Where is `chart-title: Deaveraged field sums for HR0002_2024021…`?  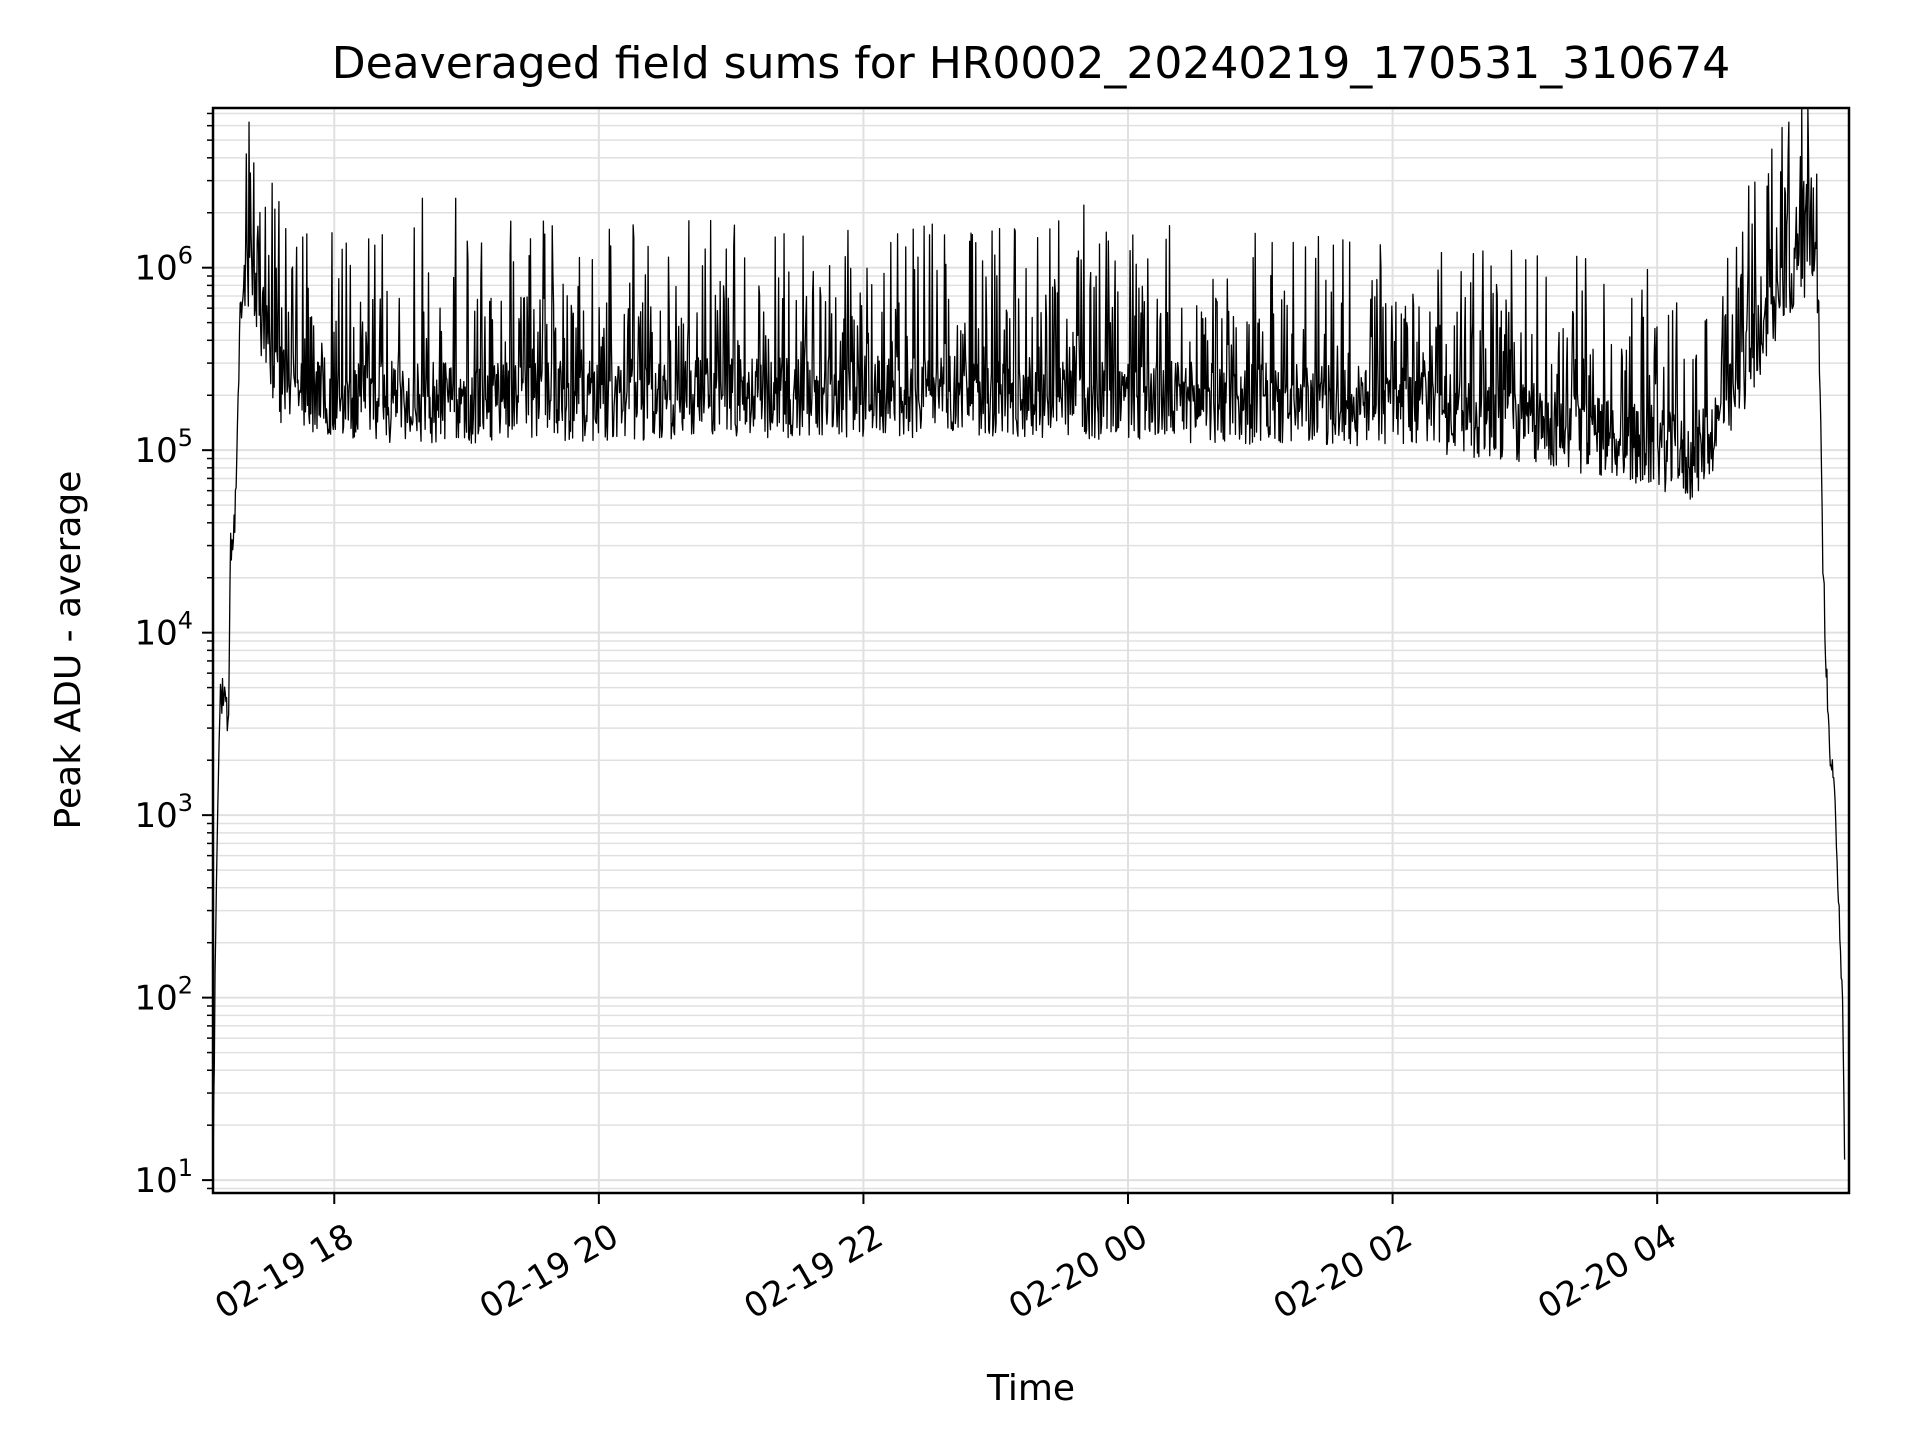
chart-title: Deaveraged field sums for HR0002_2024021… is located at coordinates (1031, 63).